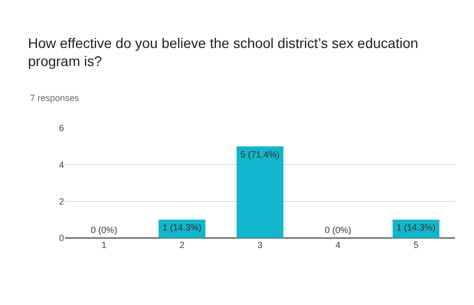  What do you see at coordinates (55, 98) in the screenshot?
I see `chart-subtitle: 7 responses` at bounding box center [55, 98].